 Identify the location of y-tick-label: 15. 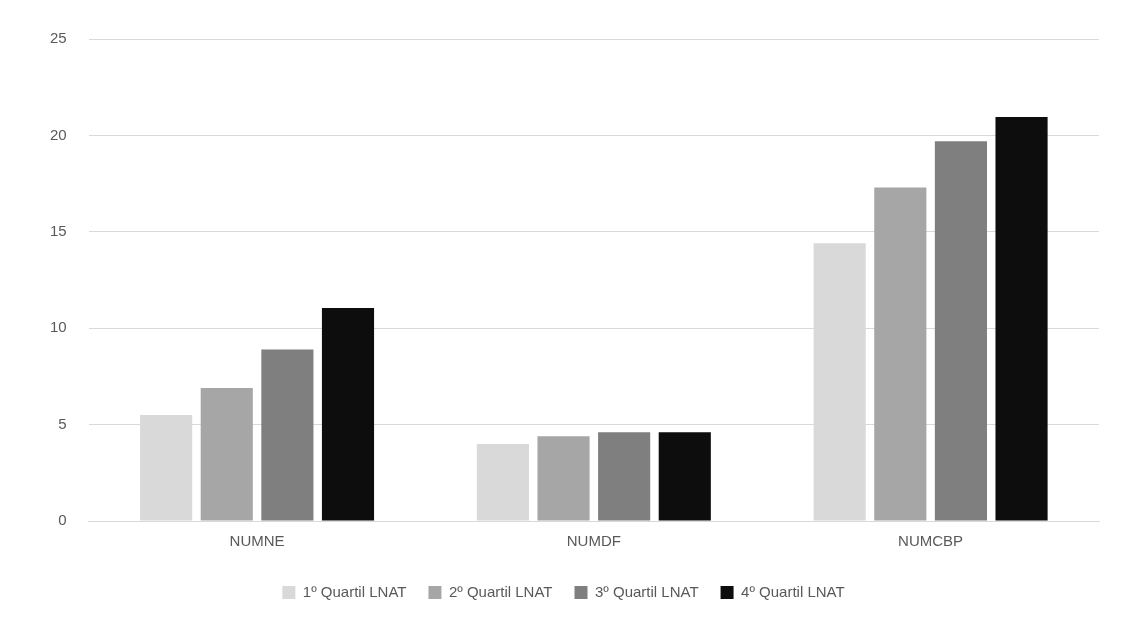
(58, 230).